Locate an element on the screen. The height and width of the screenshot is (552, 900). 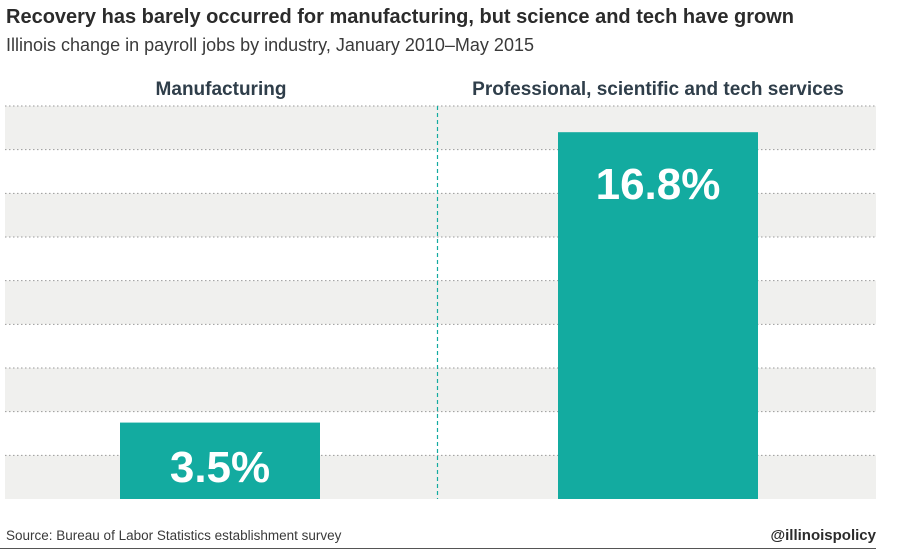
bottom-rule is located at coordinates (438, 548).